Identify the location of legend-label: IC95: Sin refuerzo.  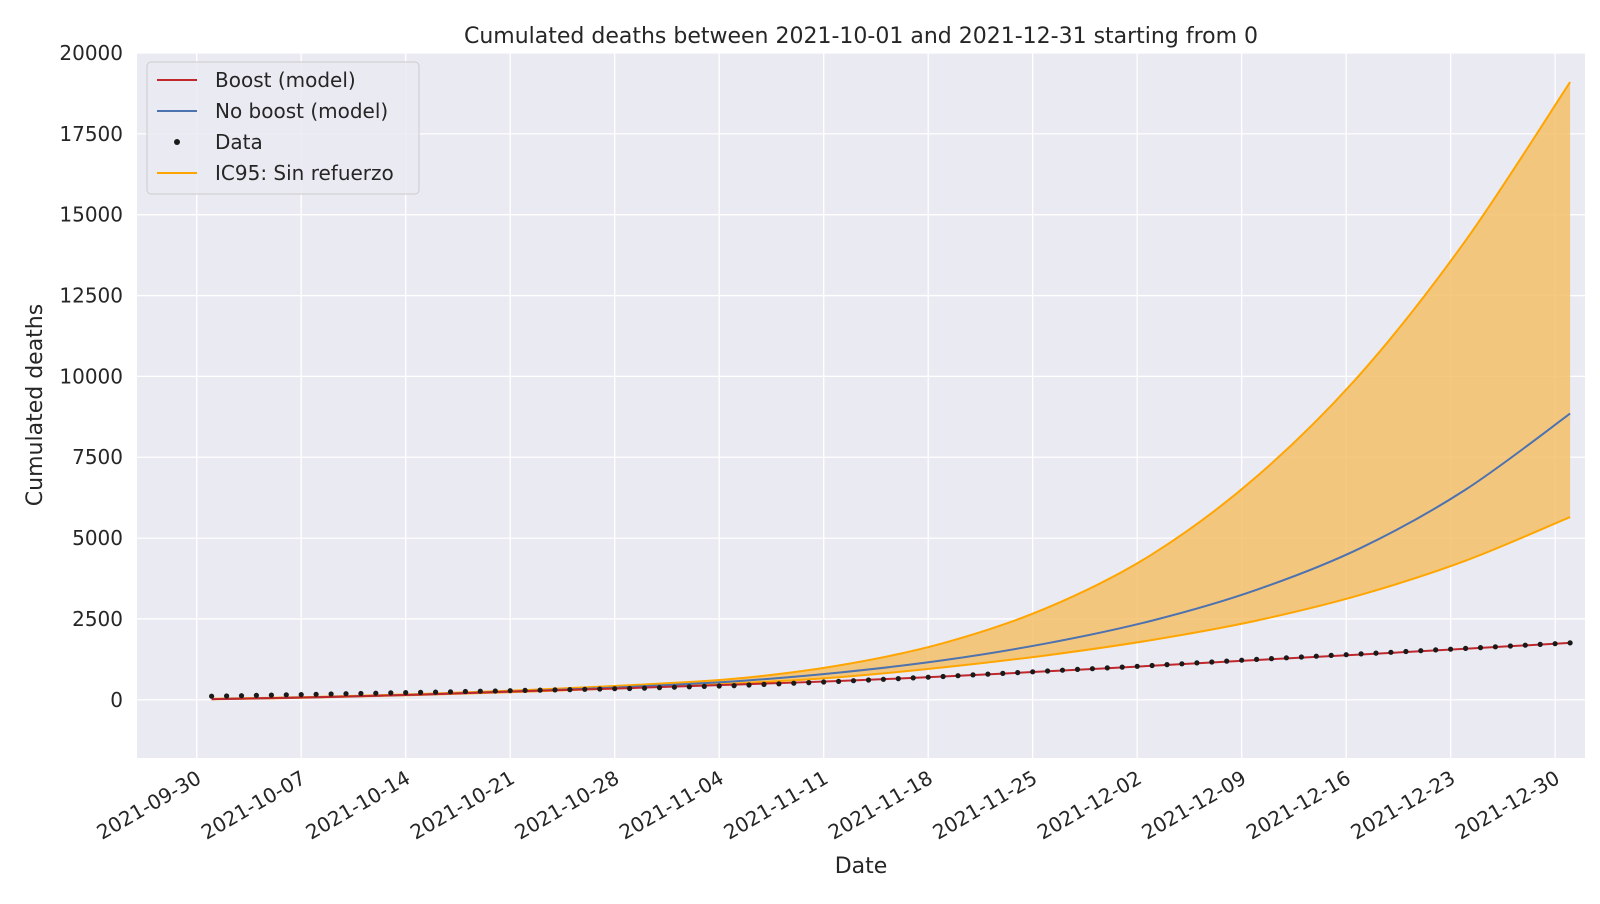
(304, 173).